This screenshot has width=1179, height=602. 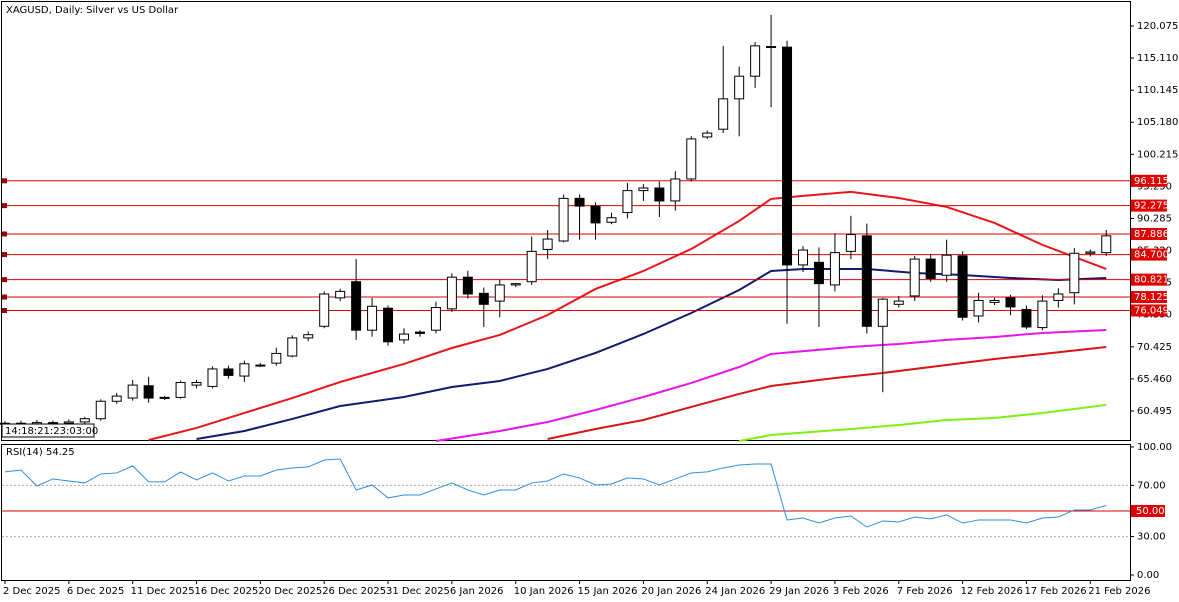 I want to click on x-tick-label: 6 Jan 2026, so click(x=477, y=591).